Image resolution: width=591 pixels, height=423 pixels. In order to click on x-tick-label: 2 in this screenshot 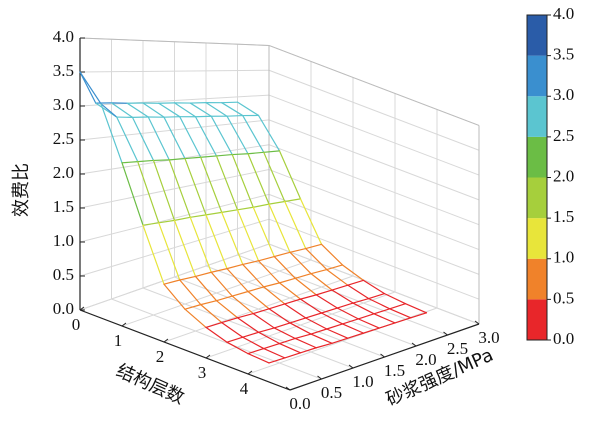, I will do `click(160, 356)`.